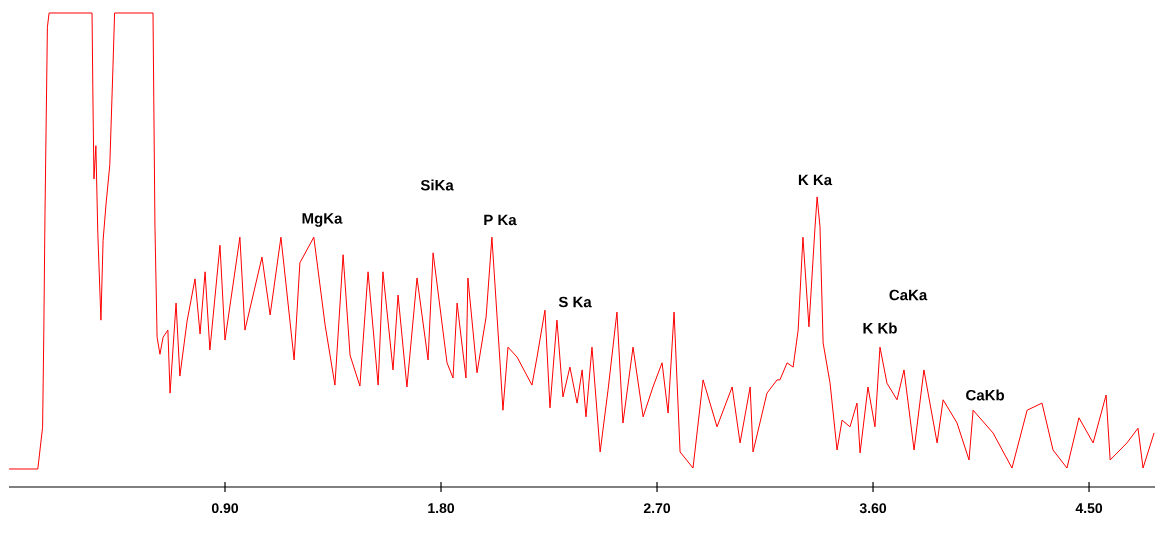 The image size is (1155, 533). I want to click on annotation: P Ka, so click(500, 220).